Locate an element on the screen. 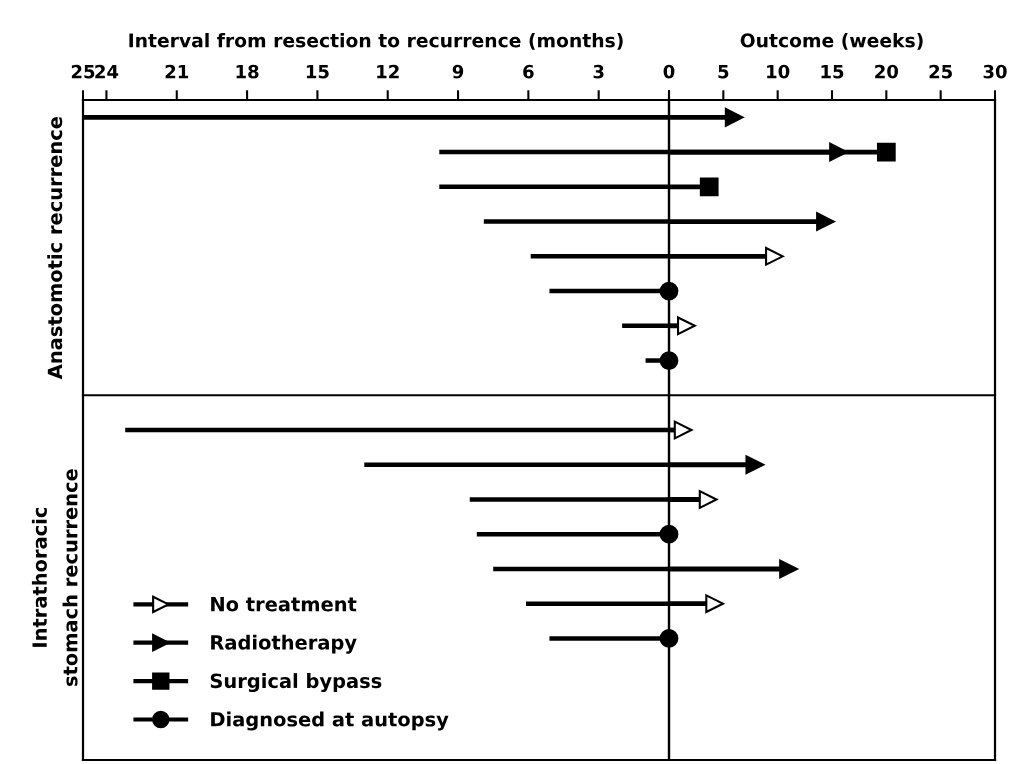  x-tick-label: 24 is located at coordinates (107, 71).